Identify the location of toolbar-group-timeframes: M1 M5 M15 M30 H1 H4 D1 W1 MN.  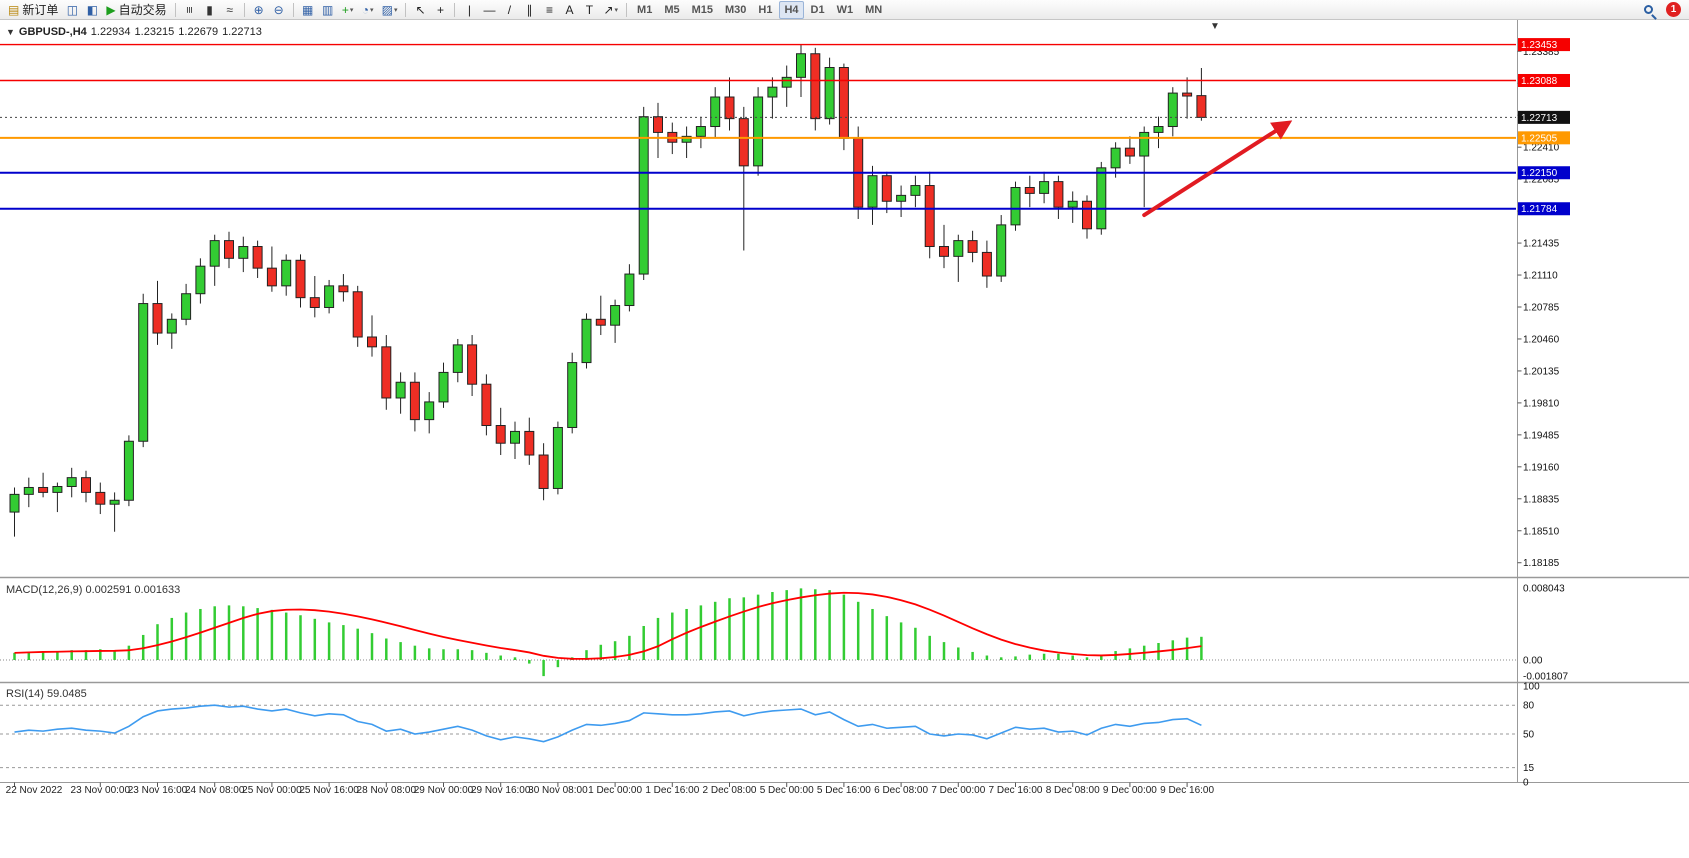
(759, 9).